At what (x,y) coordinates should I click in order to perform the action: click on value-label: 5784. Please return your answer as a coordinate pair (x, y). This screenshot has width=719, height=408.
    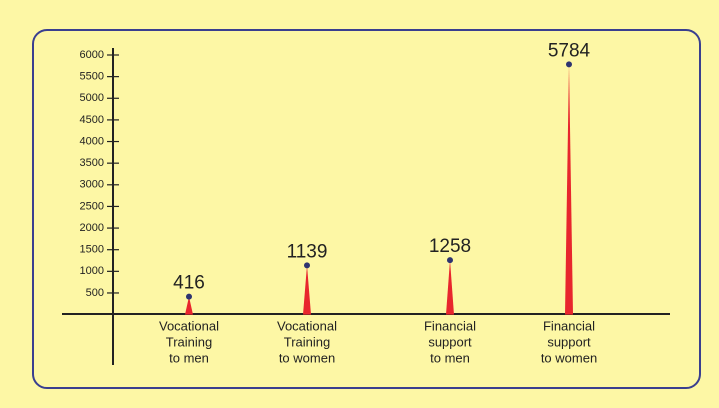
    Looking at the image, I should click on (569, 50).